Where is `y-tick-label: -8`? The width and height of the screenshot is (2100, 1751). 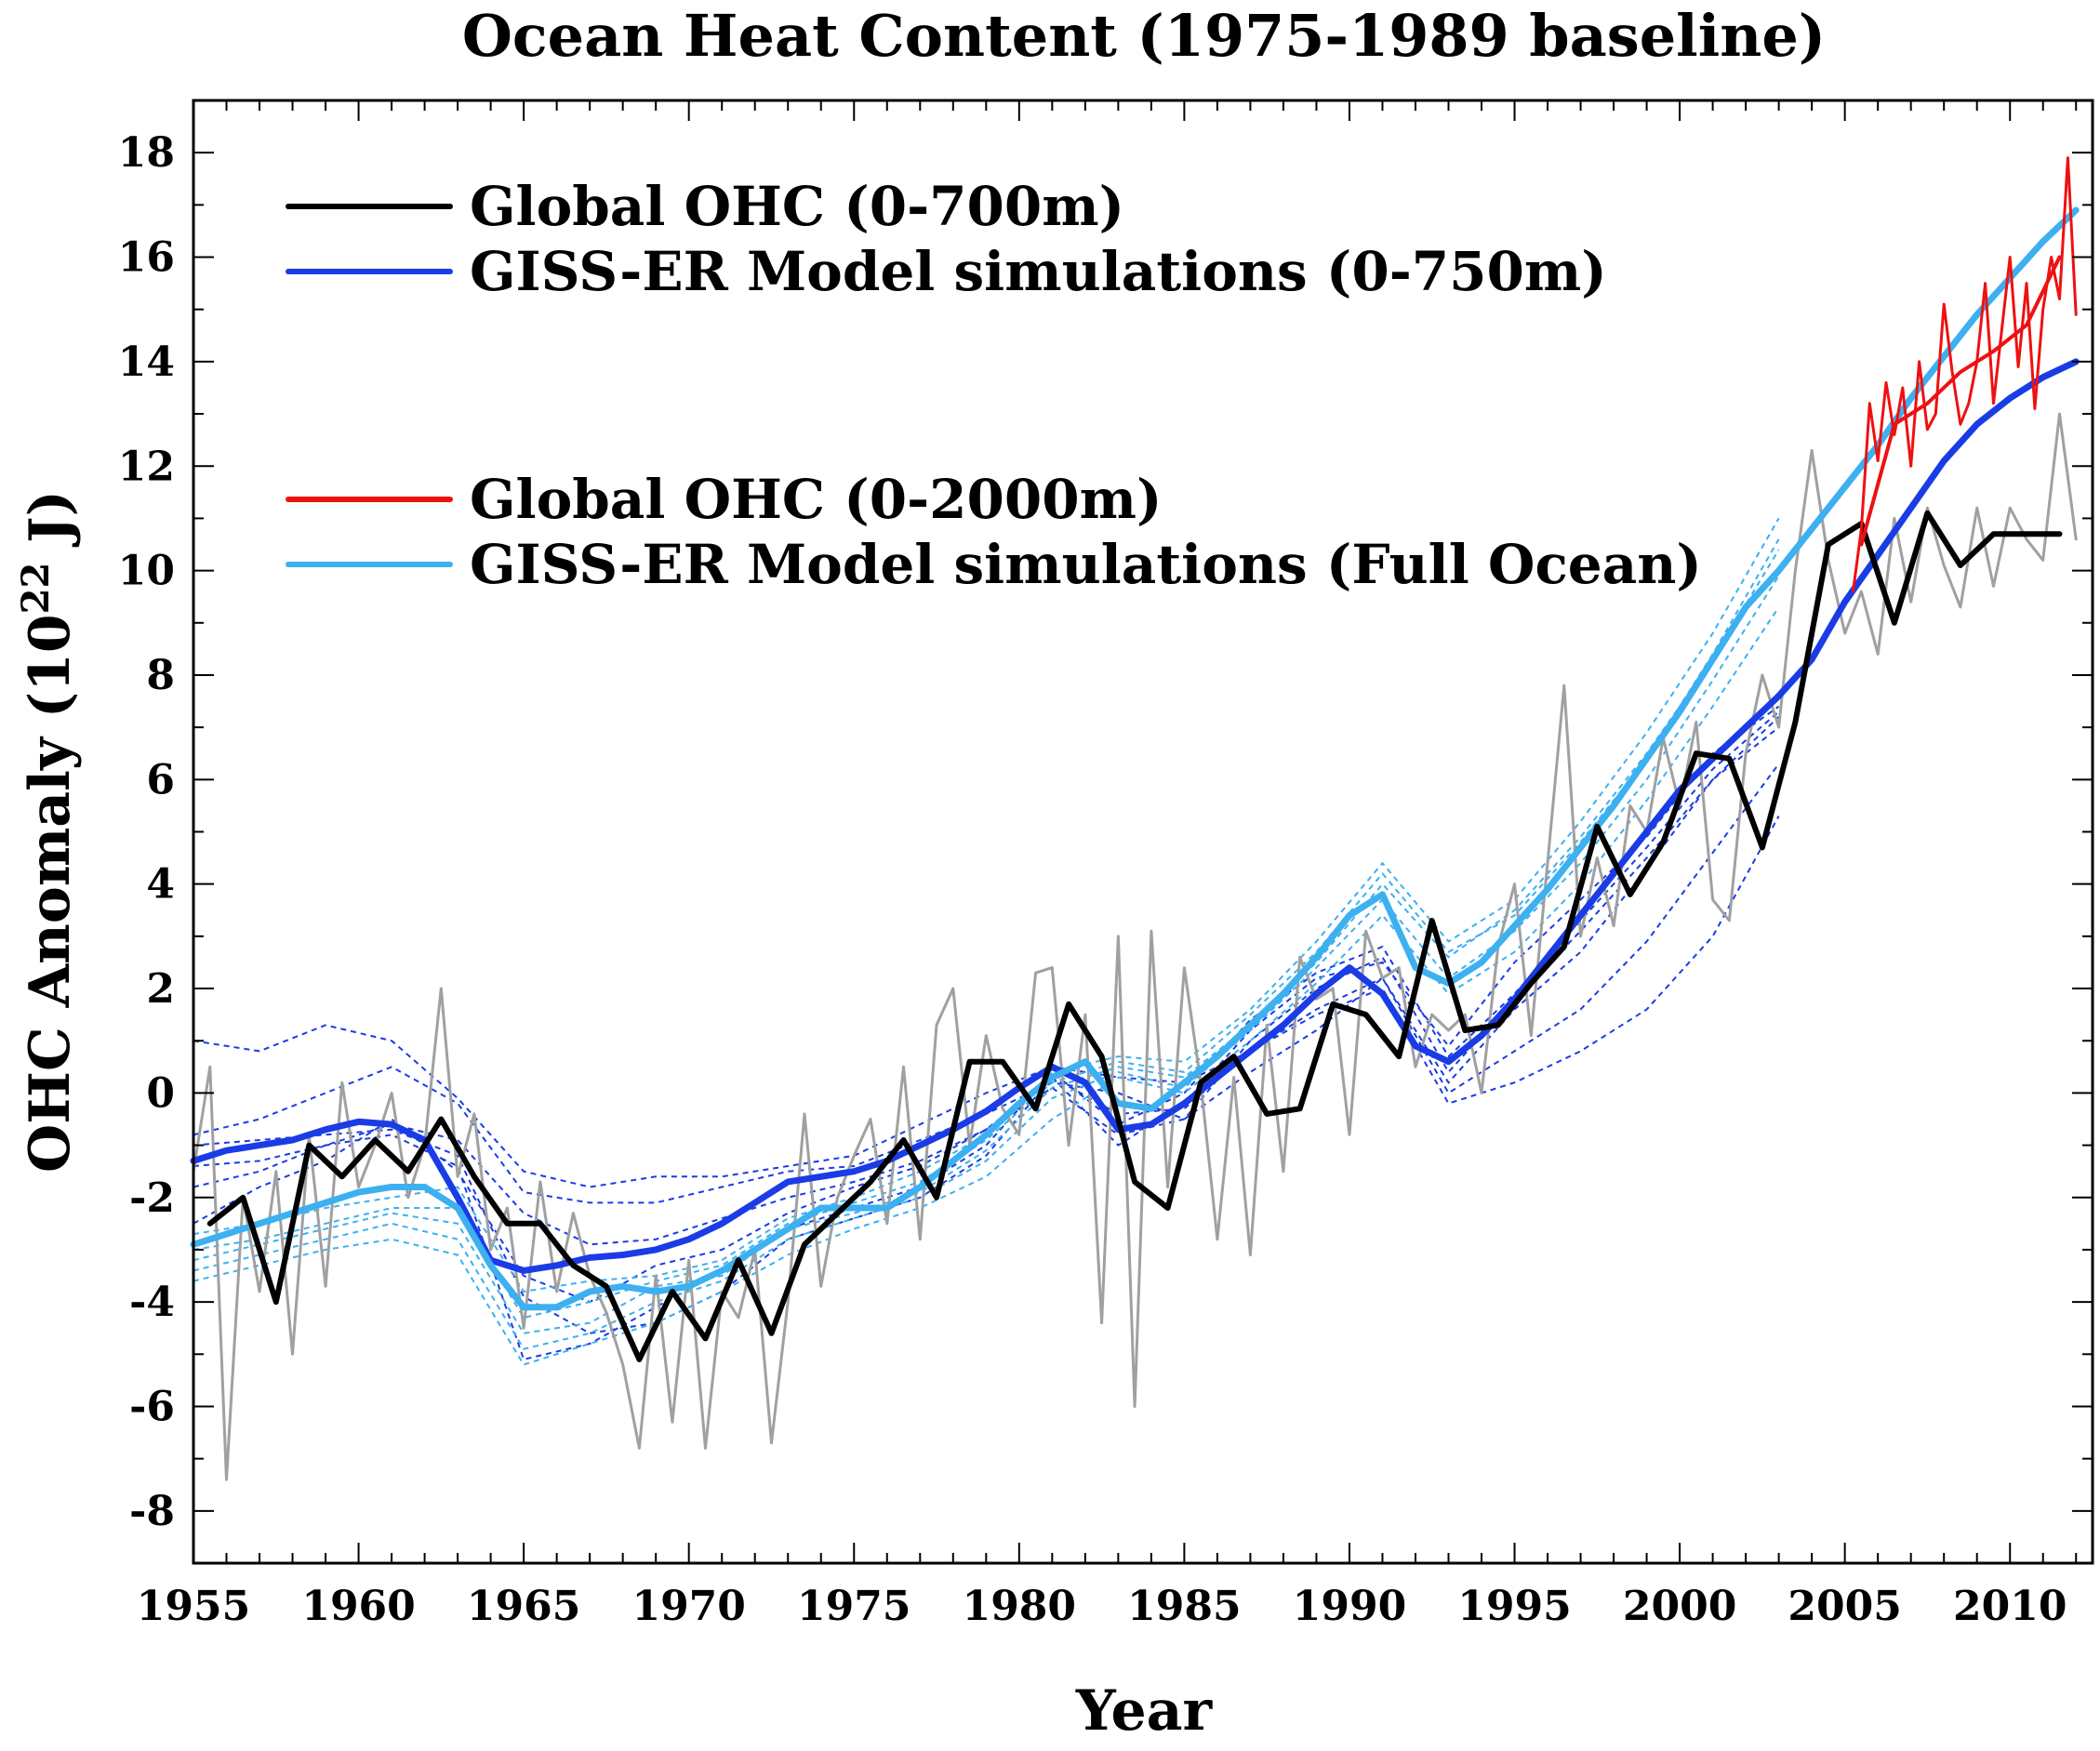
y-tick-label: -8 is located at coordinates (152, 1512).